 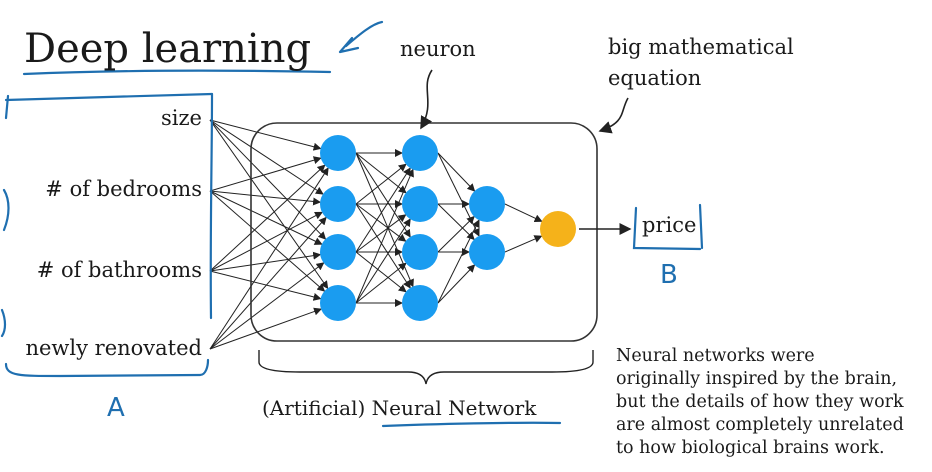 I want to click on neuron-nodes, so click(x=448, y=228).